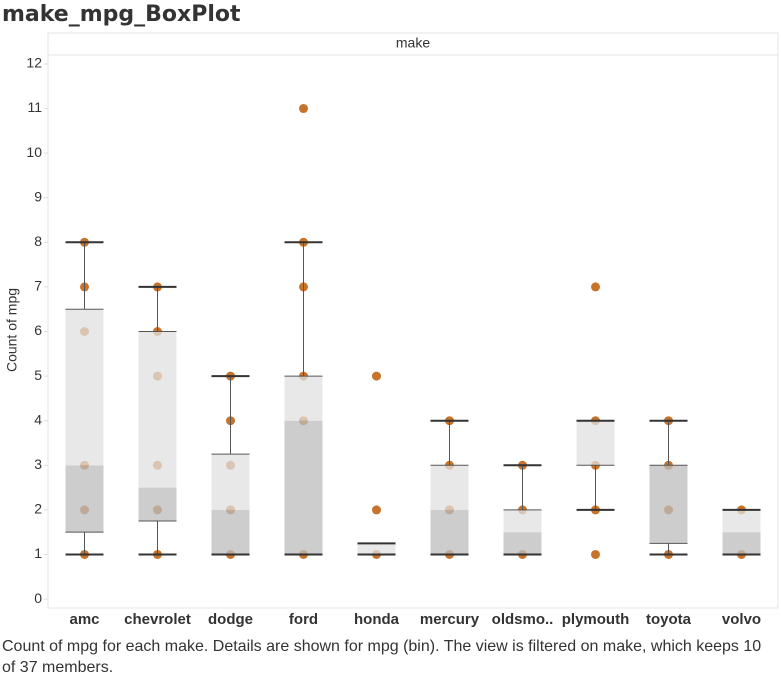 The image size is (781, 680). What do you see at coordinates (450, 619) in the screenshot?
I see `x-tick-label: mercury` at bounding box center [450, 619].